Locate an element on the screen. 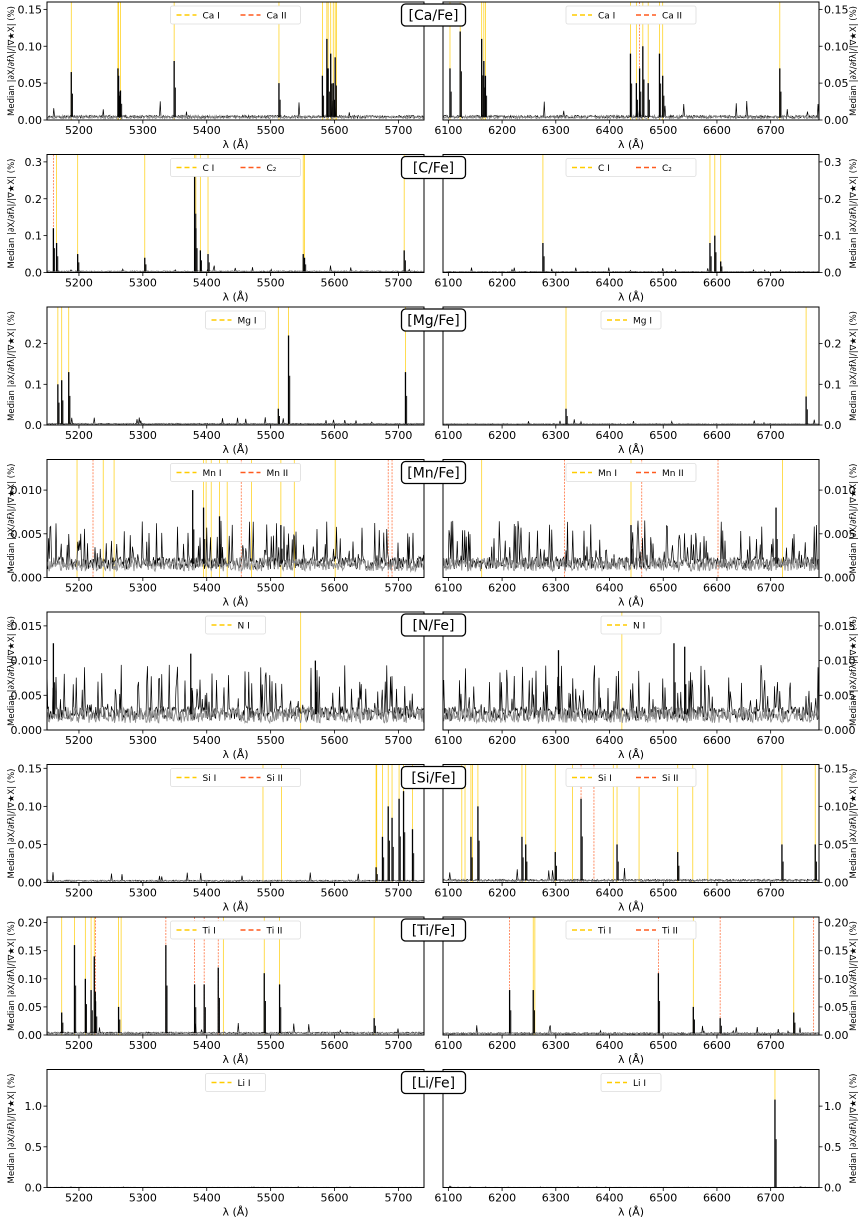 The width and height of the screenshot is (867, 1222). y-tick-label: 0.000 is located at coordinates (27, 730).